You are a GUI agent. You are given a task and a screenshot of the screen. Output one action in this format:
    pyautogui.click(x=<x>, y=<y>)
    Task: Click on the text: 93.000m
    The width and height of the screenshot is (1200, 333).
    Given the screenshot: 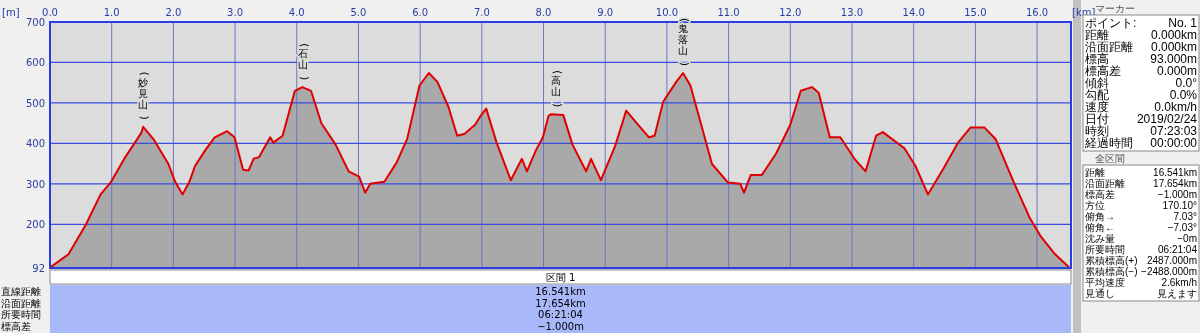 What is the action you would take?
    pyautogui.click(x=1173, y=59)
    